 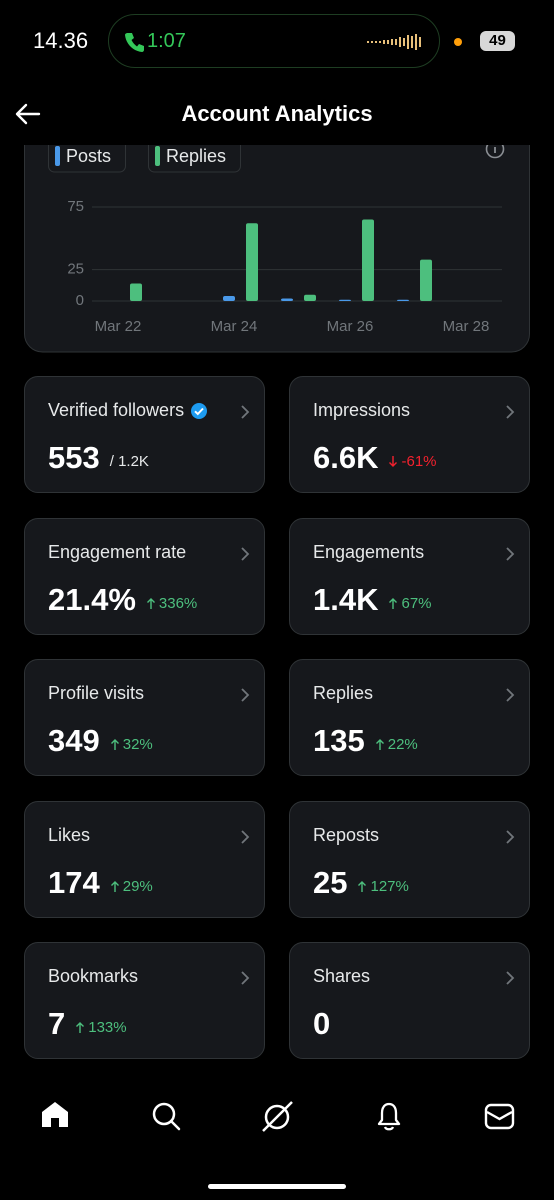 I want to click on status-time: 14.36, so click(x=61, y=40).